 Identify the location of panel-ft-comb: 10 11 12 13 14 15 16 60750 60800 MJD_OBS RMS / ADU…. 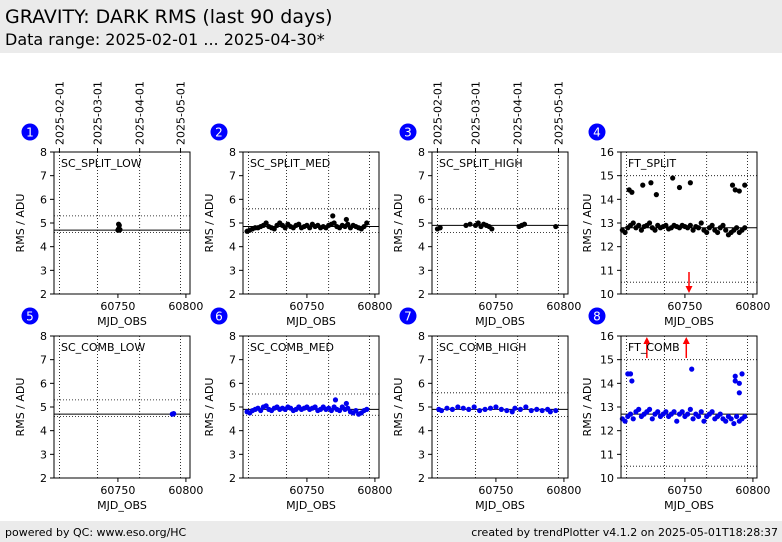
(675, 409).